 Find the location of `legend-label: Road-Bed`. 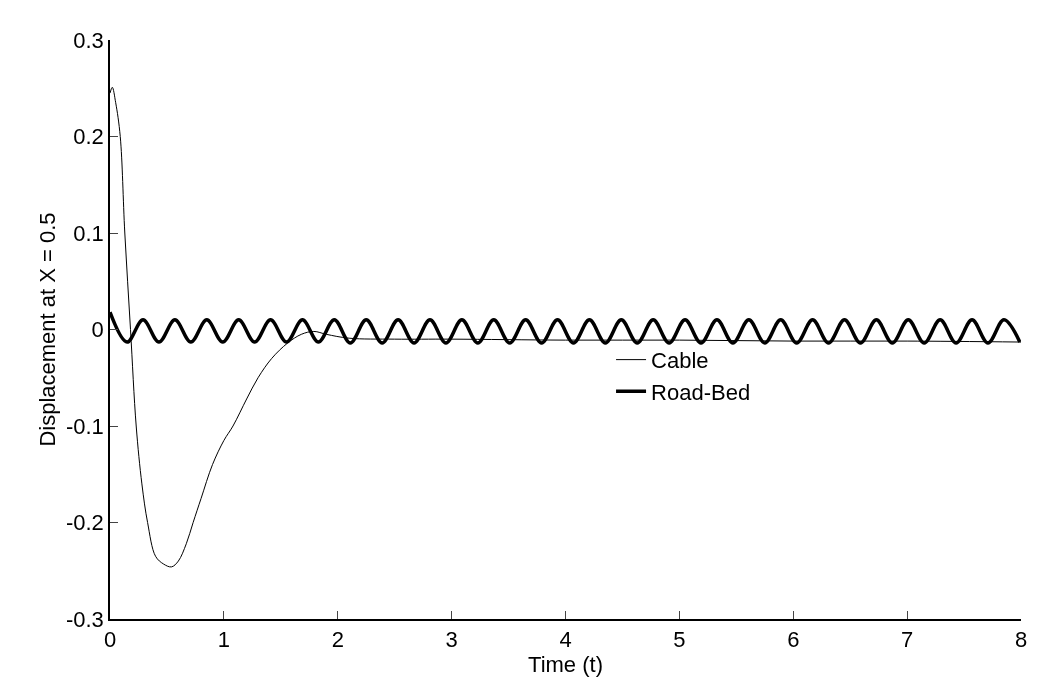

legend-label: Road-Bed is located at coordinates (701, 392).